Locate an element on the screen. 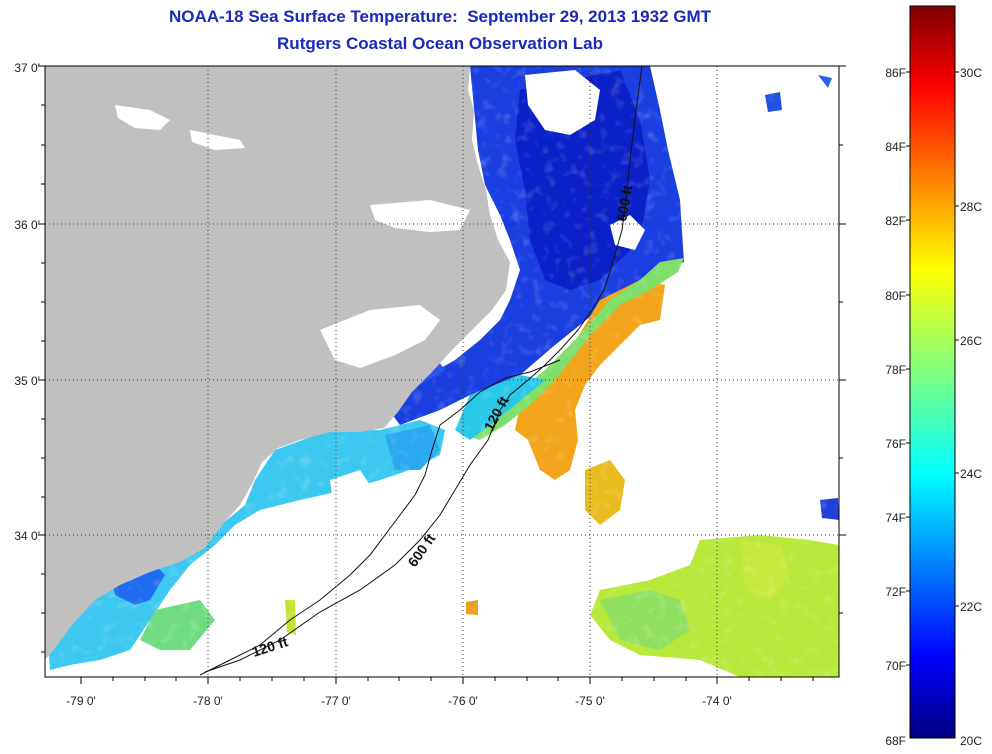 The image size is (992, 754). lat-label-34: 34 0' is located at coordinates (27, 536).